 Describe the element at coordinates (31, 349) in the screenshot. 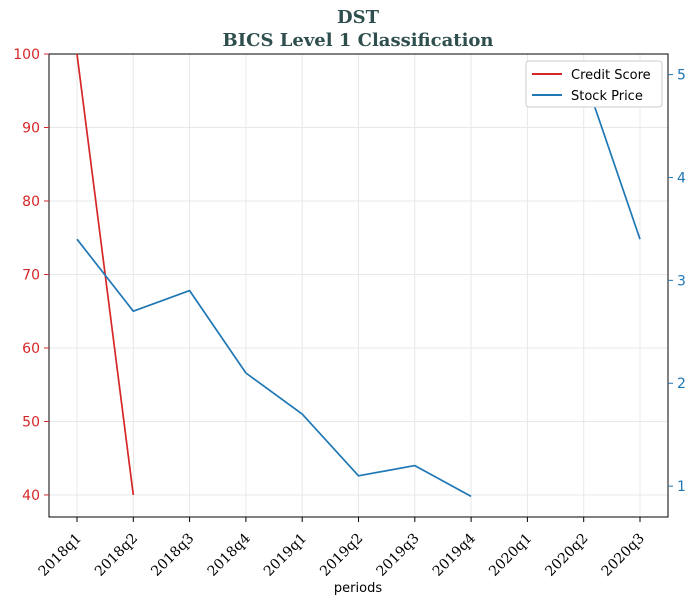

I see `y-left-tick-label: 60` at that location.